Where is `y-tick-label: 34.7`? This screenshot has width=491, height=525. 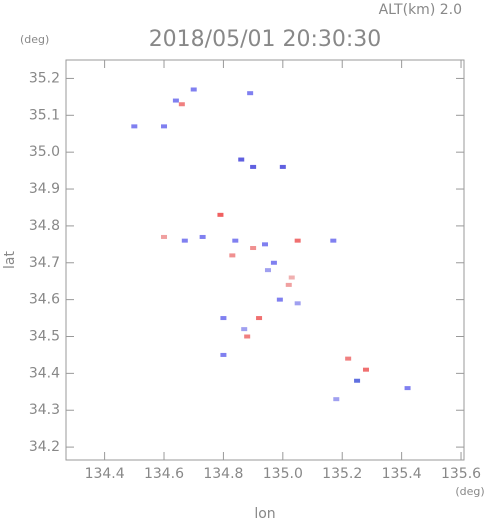 y-tick-label: 34.7 is located at coordinates (44, 263).